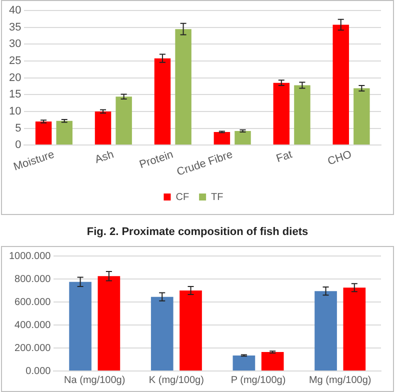 This screenshot has width=395, height=392. I want to click on x-tick-label: Crude Fibre, so click(204, 163).